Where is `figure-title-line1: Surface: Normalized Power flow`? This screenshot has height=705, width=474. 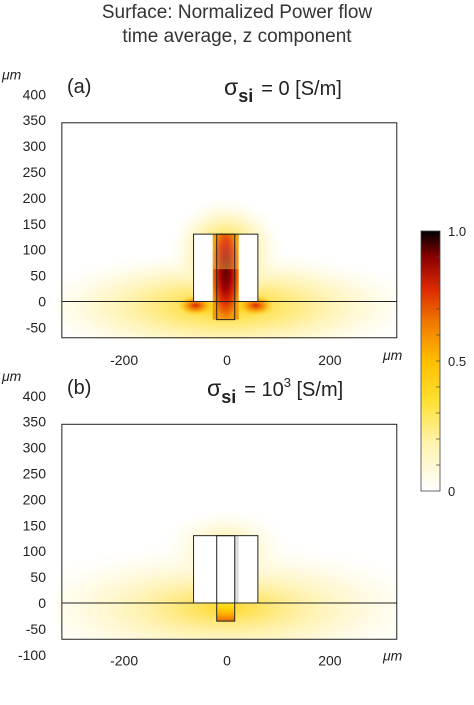 figure-title-line1: Surface: Normalized Power flow is located at coordinates (237, 12).